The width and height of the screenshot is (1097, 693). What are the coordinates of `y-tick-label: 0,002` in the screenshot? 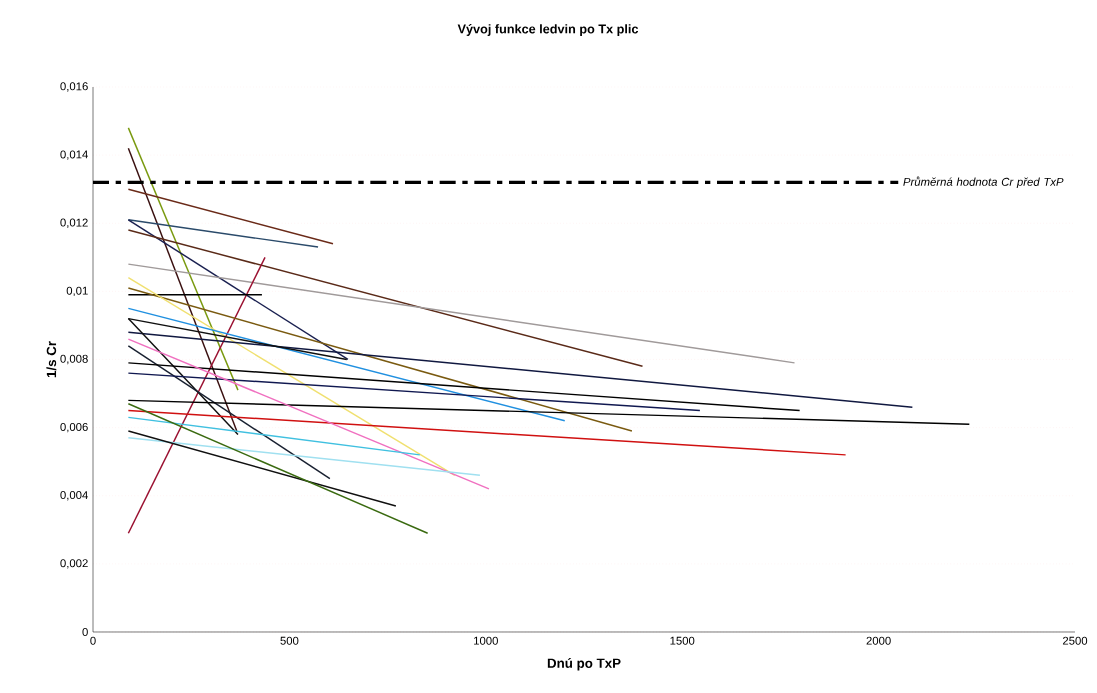 It's located at (74, 564).